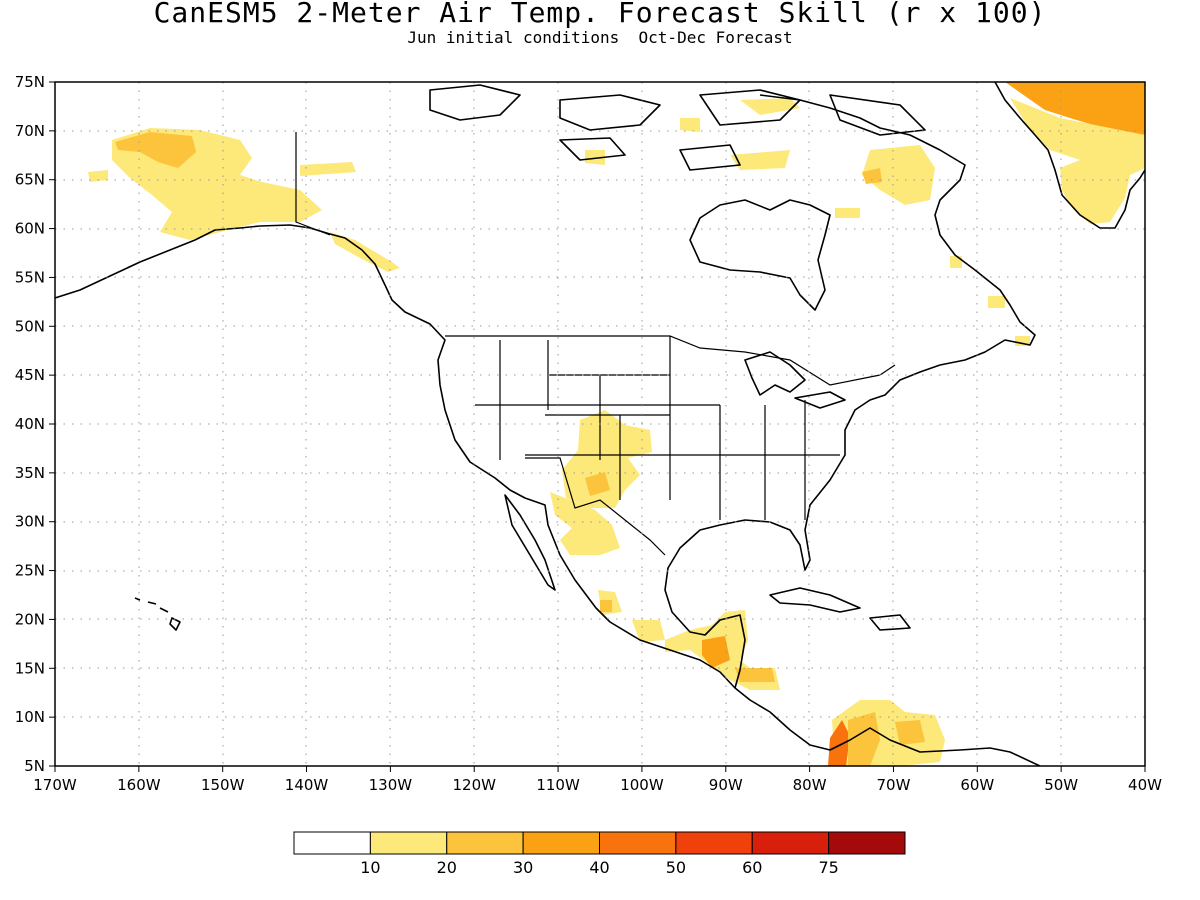 This screenshot has height=900, width=1200. I want to click on skill-region-colorado-newmexico, so click(607, 459).